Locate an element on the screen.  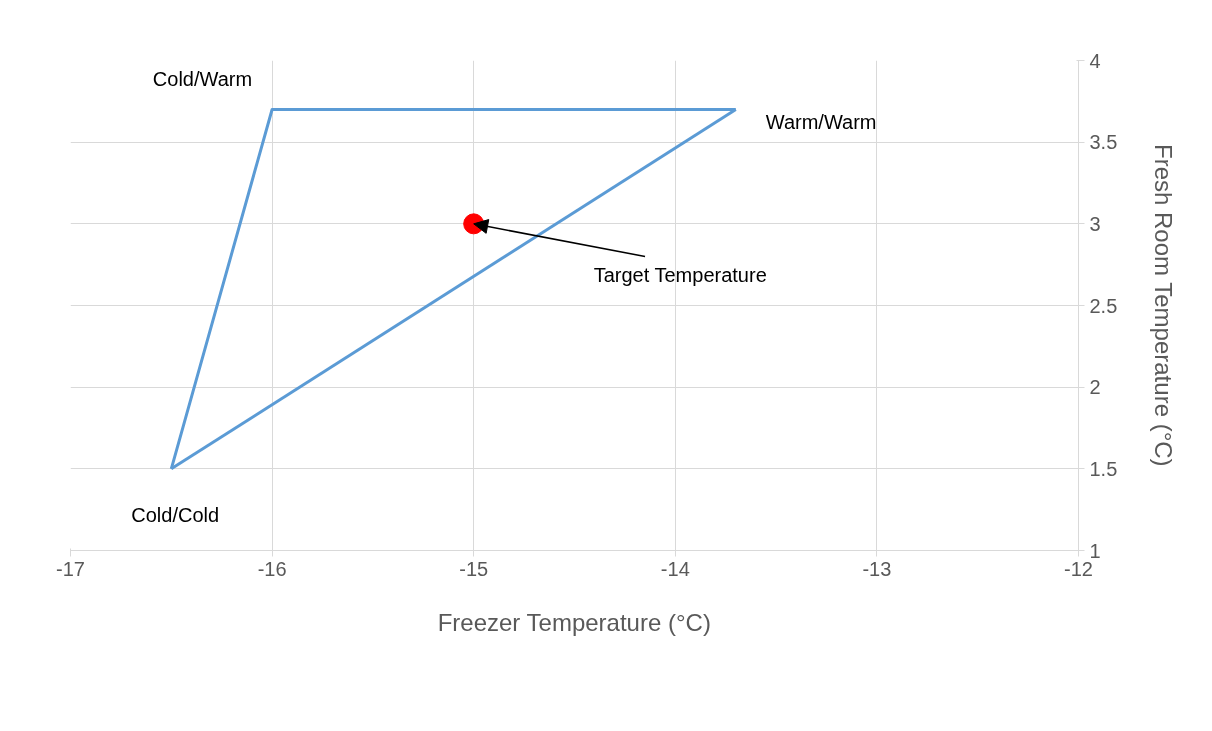
y-tick-label: 3 is located at coordinates (1095, 223).